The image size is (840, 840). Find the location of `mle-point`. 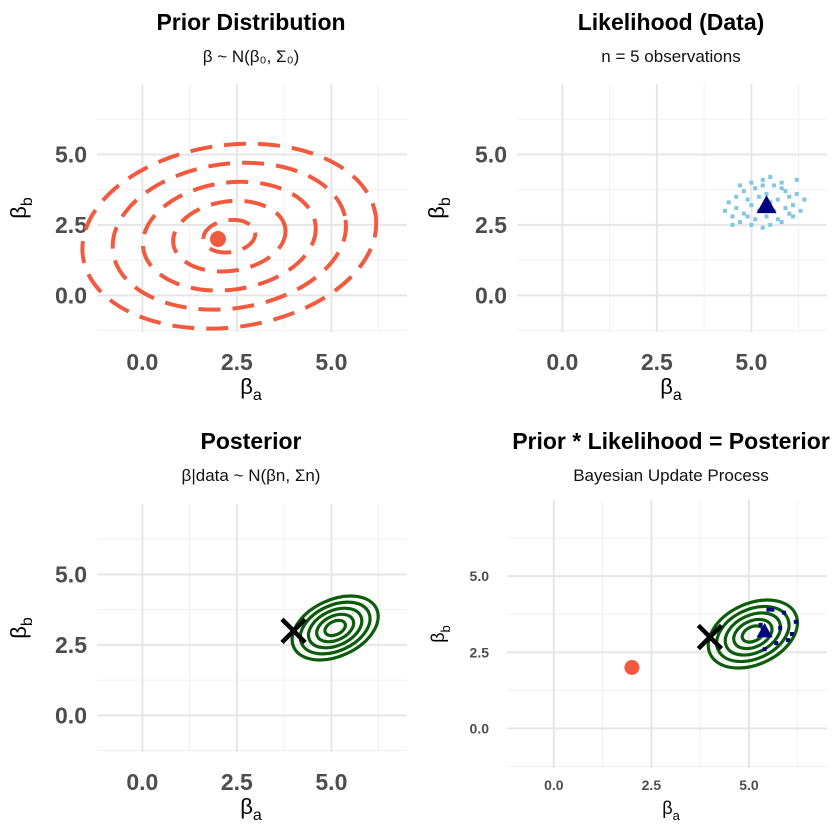

mle-point is located at coordinates (766, 204).